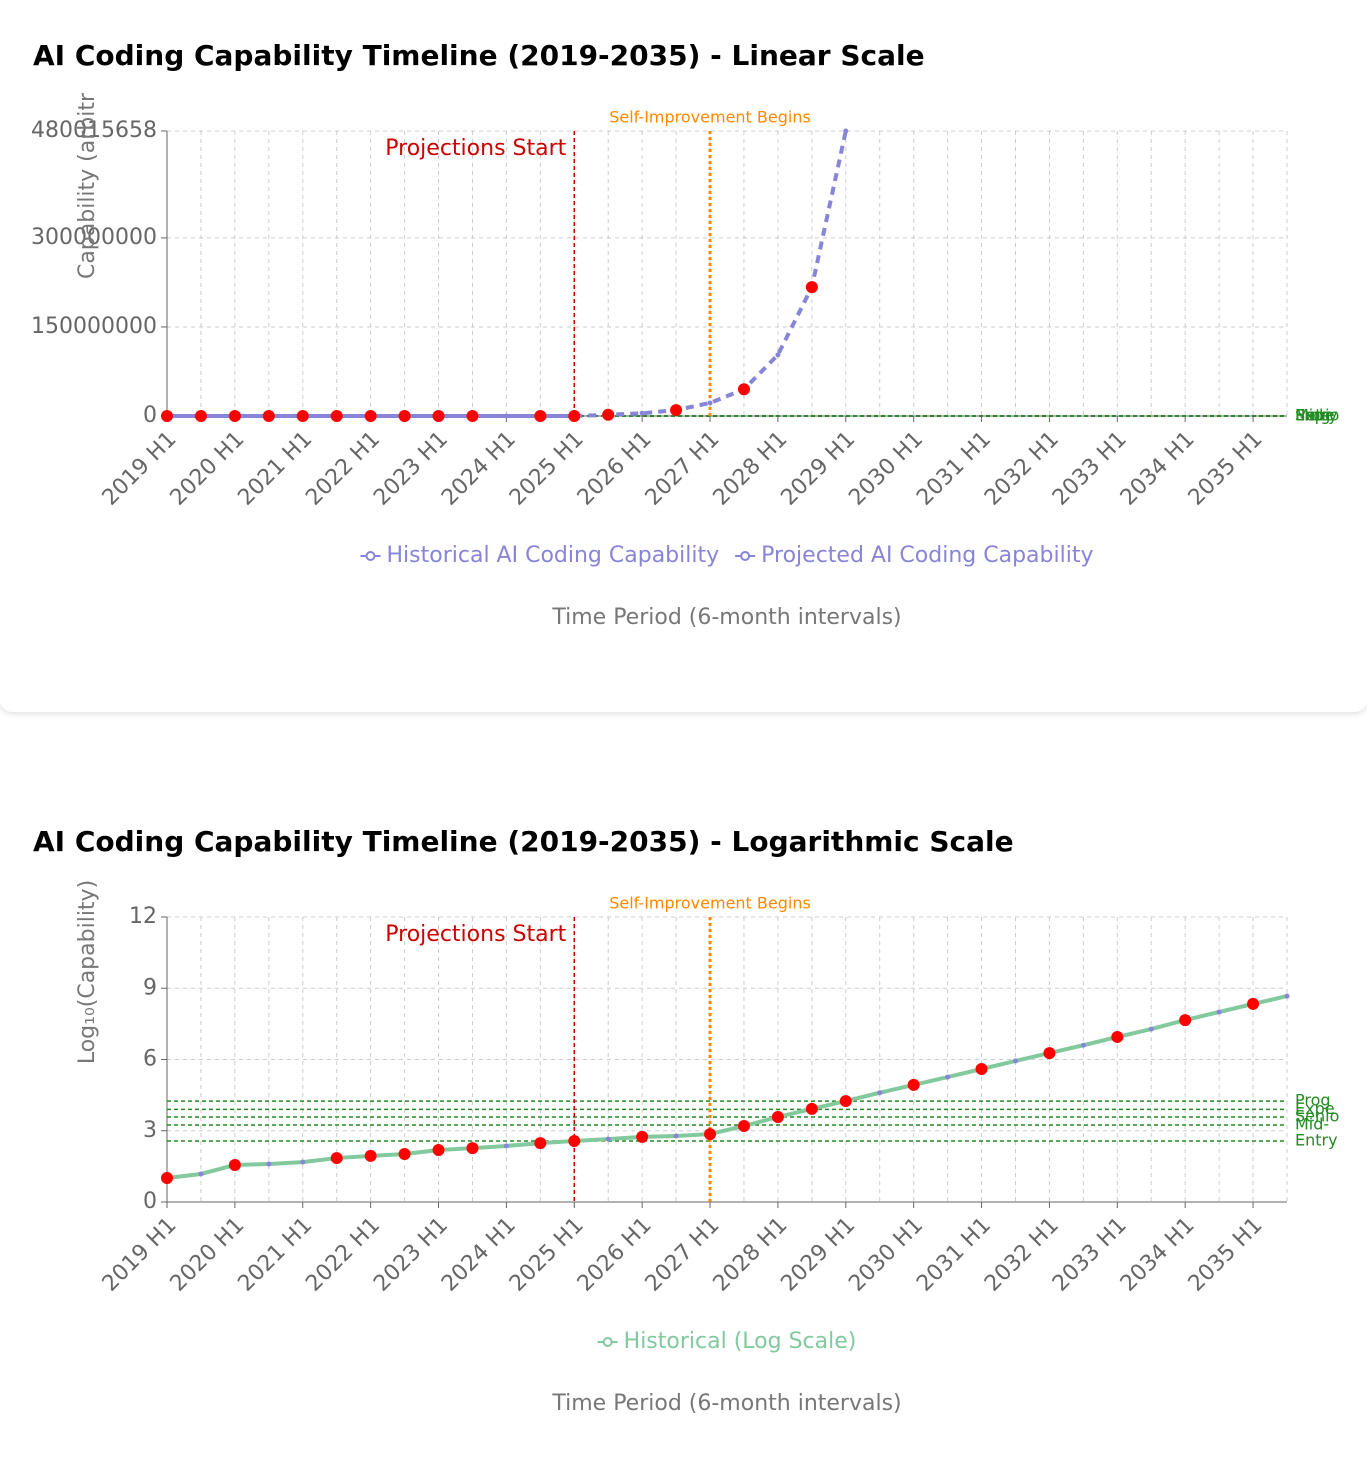 Image resolution: width=1367 pixels, height=1476 pixels. Describe the element at coordinates (751, 469) in the screenshot. I see `x-tick-label: 2028 H1` at that location.